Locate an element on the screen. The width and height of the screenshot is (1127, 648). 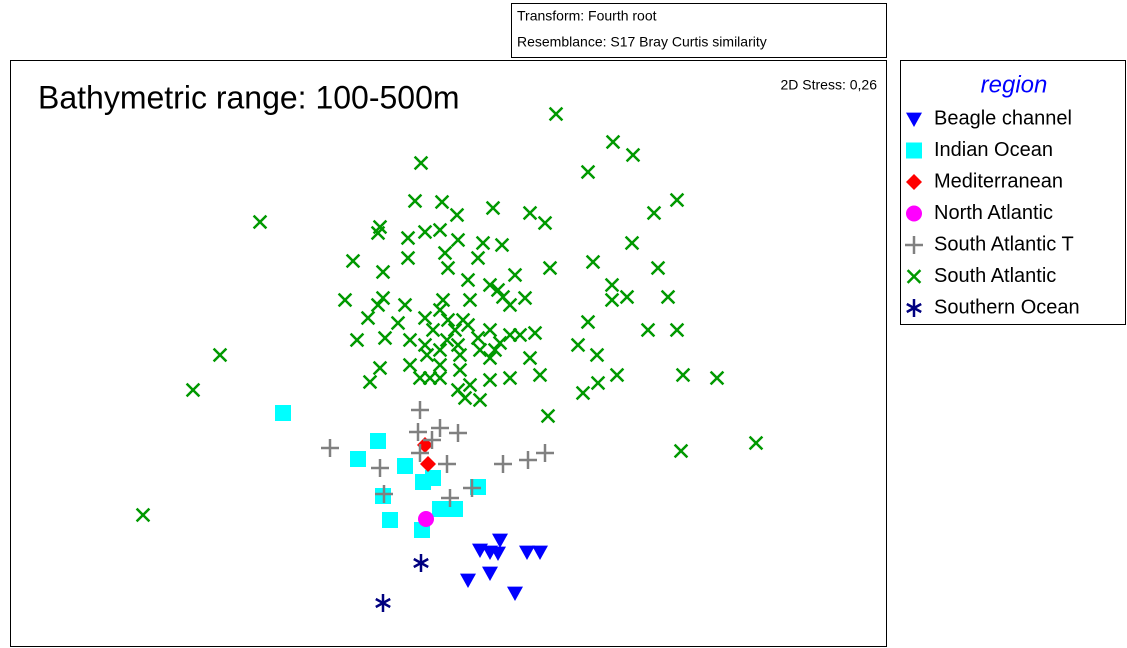
legend-label: Beagle channel is located at coordinates (1003, 118).